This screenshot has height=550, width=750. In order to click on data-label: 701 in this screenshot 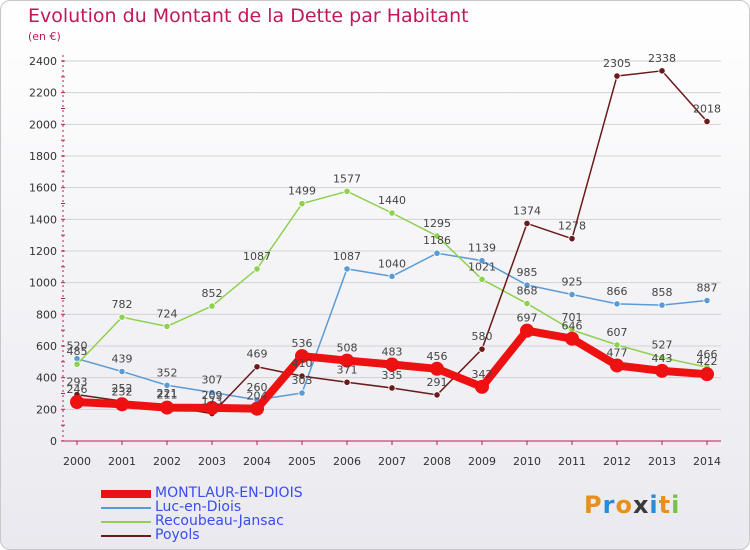, I will do `click(572, 317)`.